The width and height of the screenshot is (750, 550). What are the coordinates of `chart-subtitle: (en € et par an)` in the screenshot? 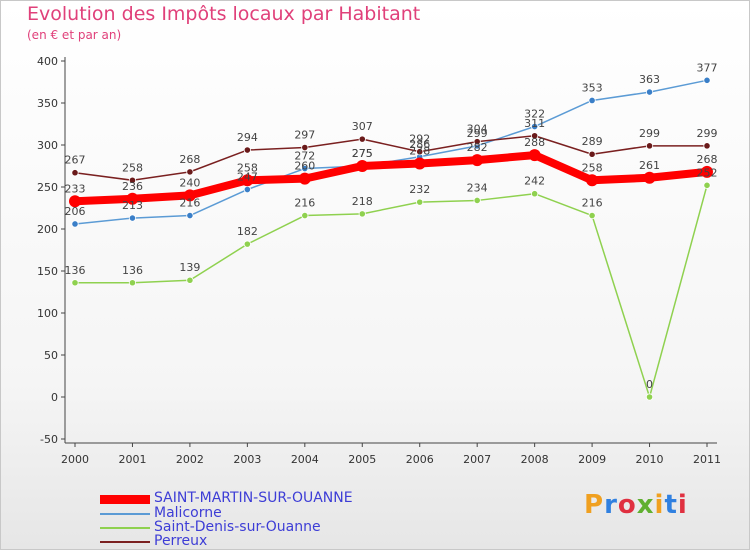 It's located at (74, 35).